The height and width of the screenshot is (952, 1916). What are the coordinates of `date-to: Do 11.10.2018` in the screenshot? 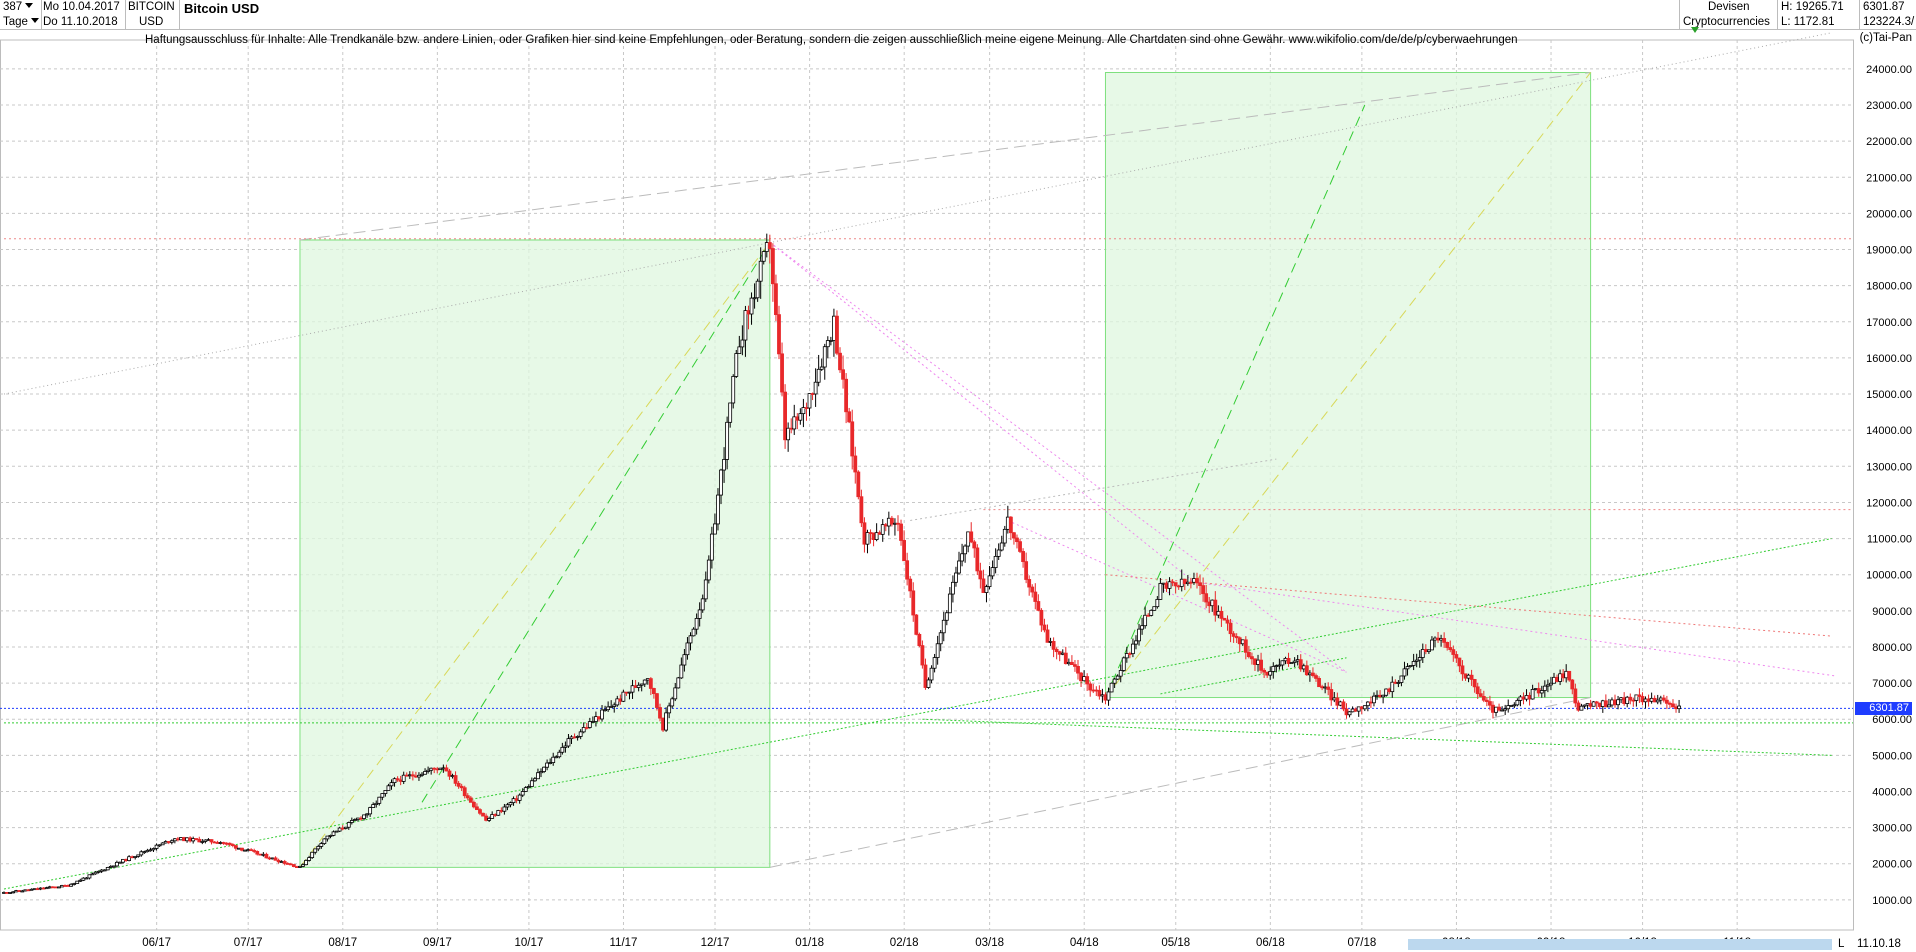 It's located at (80, 22).